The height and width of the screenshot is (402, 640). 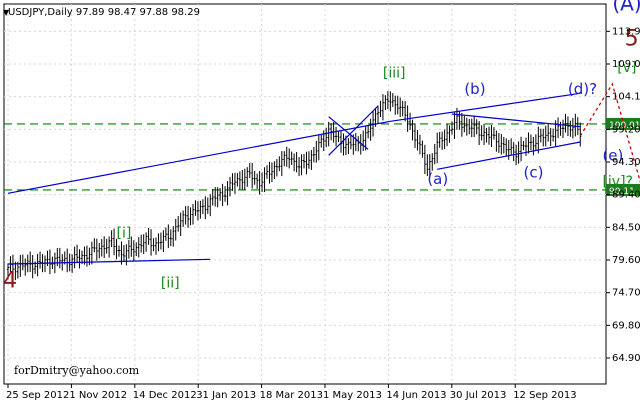 I want to click on wave-label: [ii], so click(x=170, y=283).